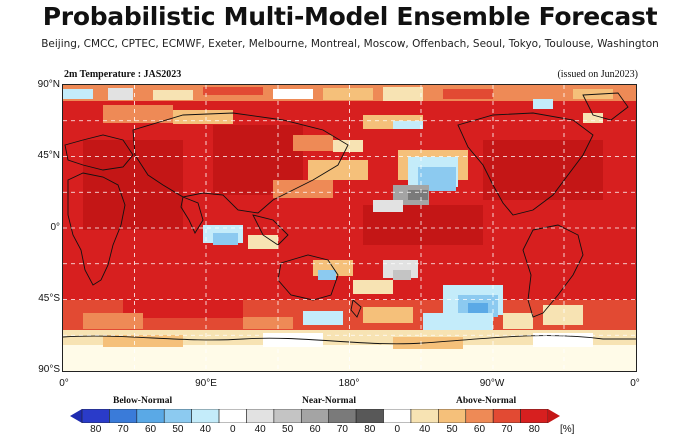 The height and width of the screenshot is (438, 700). Describe the element at coordinates (554, 416) in the screenshot. I see `colorbar-right-arrow` at that location.